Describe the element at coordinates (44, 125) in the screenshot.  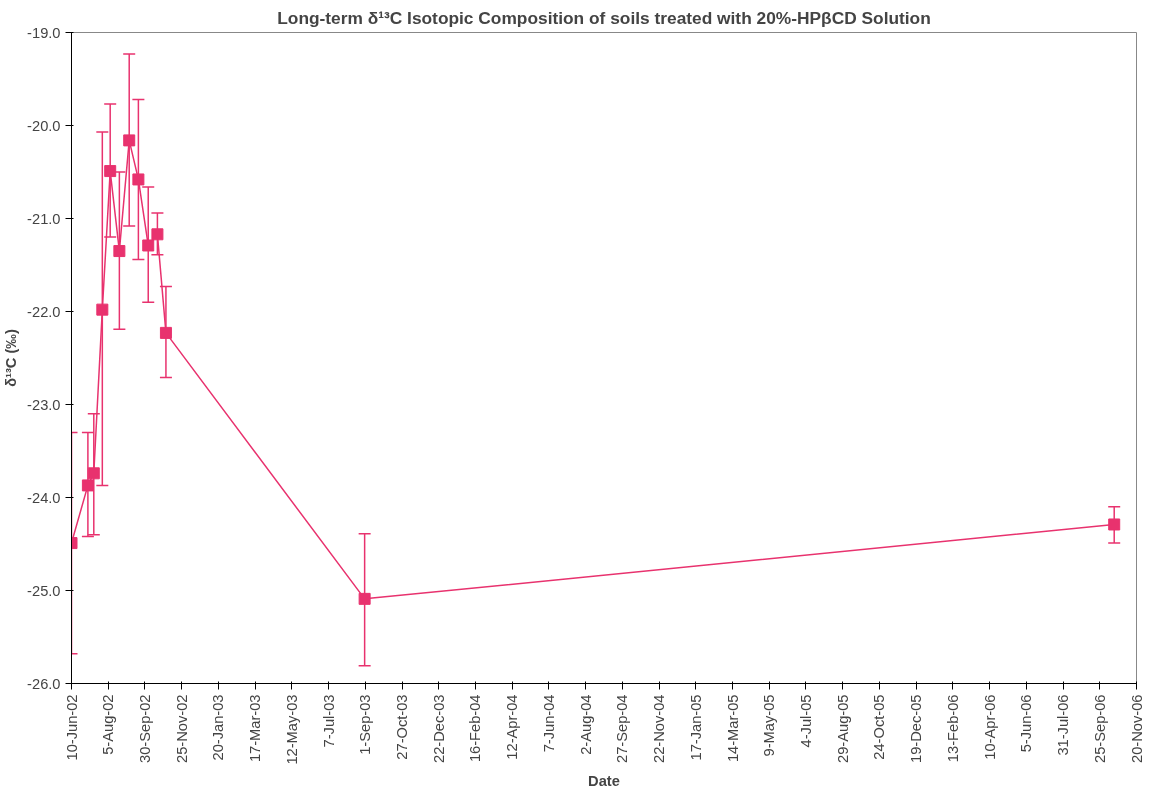
I see `y-tick-label: -20.0` at that location.